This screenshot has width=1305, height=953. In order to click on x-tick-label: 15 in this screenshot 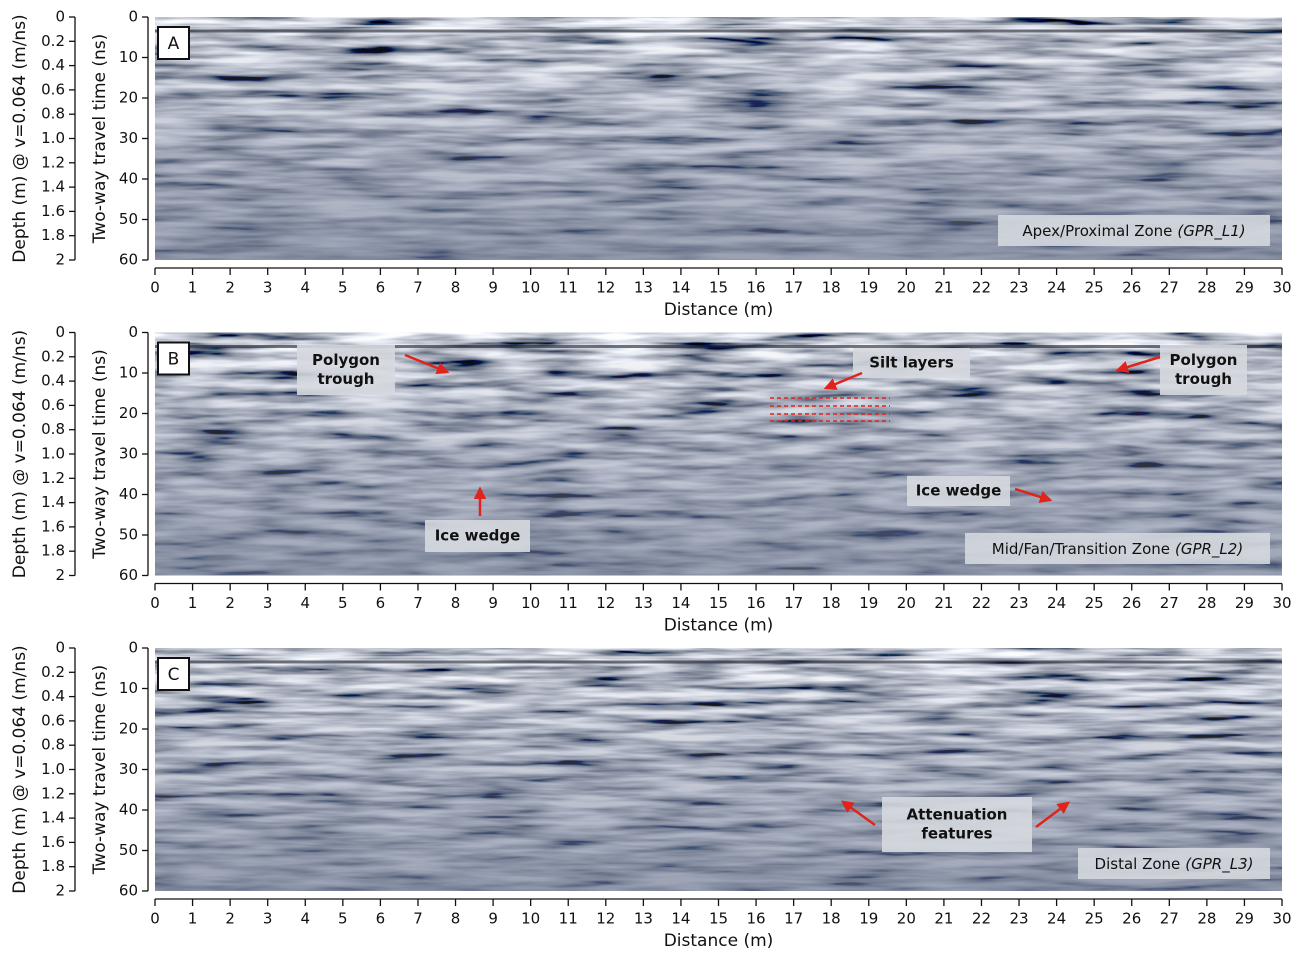, I will do `click(718, 288)`.